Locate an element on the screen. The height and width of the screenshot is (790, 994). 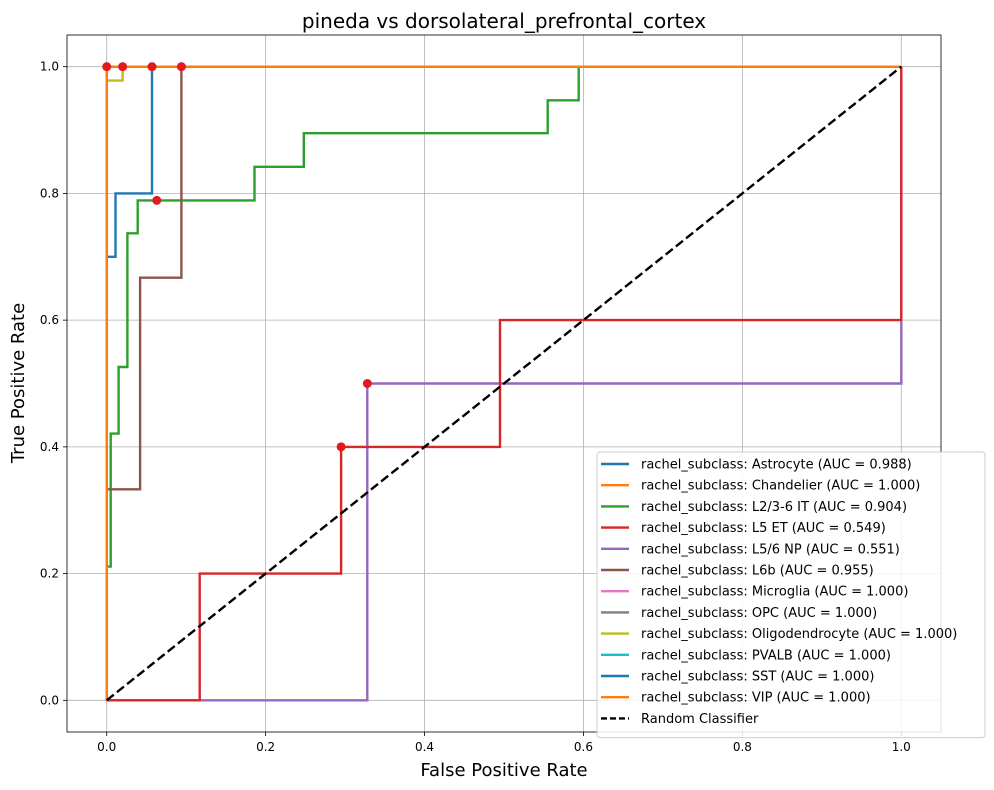
legend-entry-label: Random Classifier is located at coordinates (700, 719).